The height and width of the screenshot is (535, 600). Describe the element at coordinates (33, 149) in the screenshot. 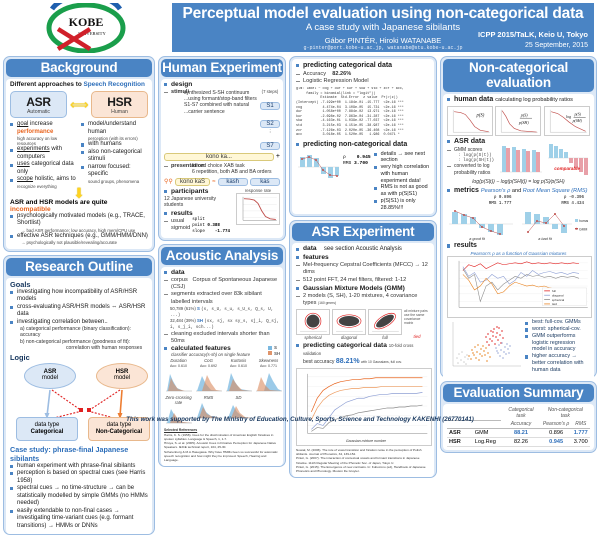

I see `point-lead: experiments` at that location.